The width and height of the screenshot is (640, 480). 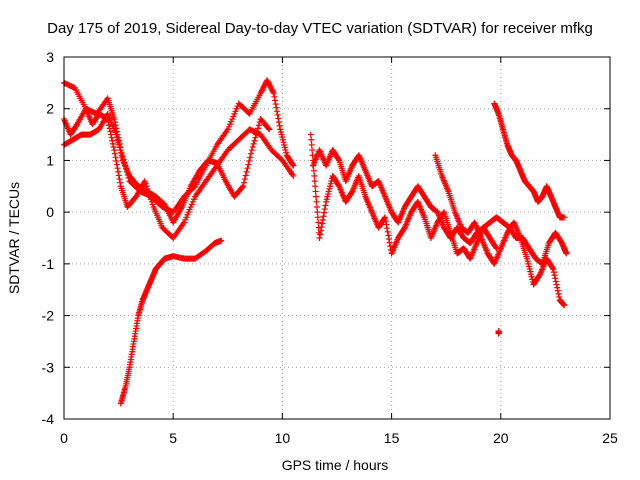 I want to click on y-tick-label: -1, so click(x=48, y=264).